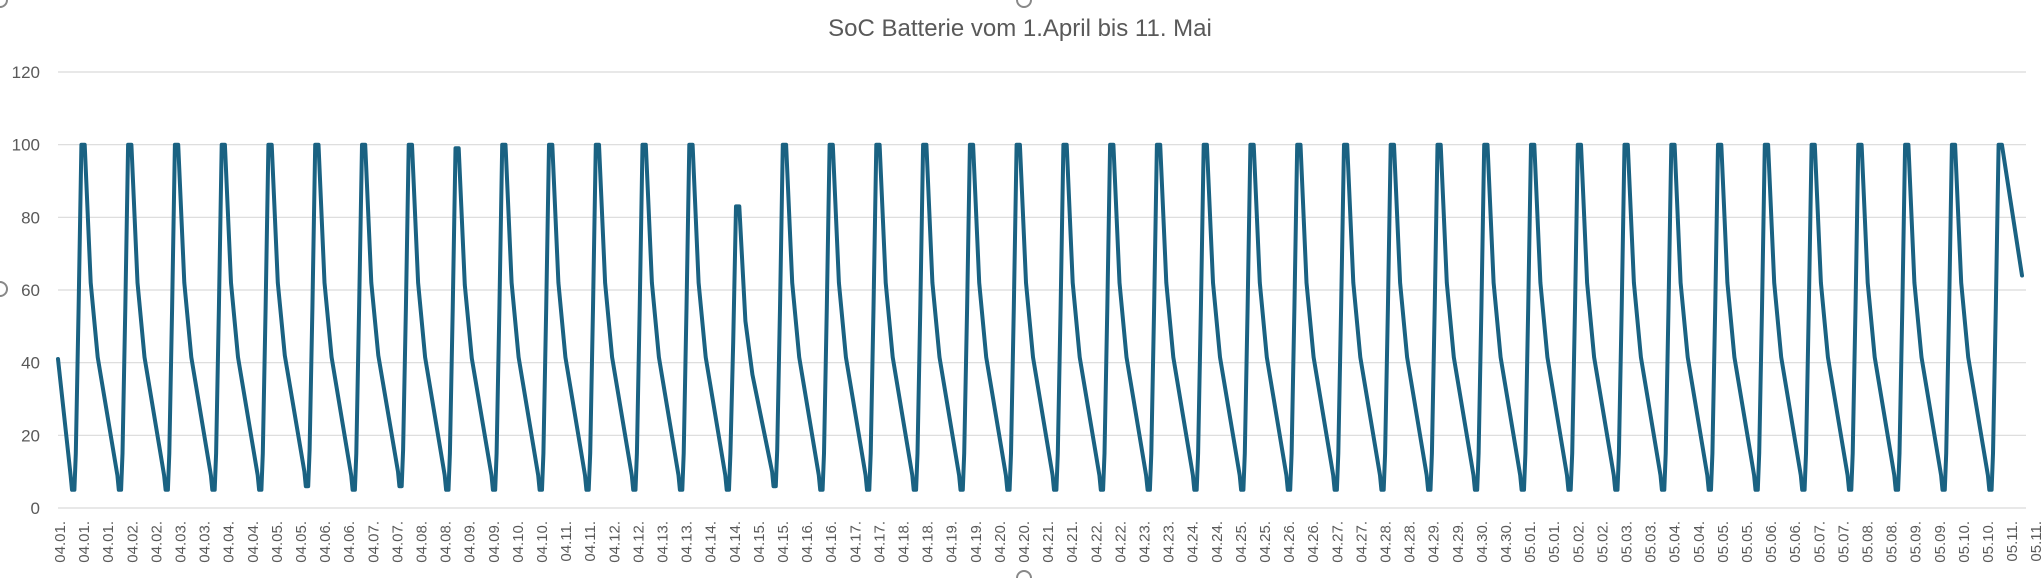  What do you see at coordinates (30, 435) in the screenshot?
I see `y-tick-label: 20` at bounding box center [30, 435].